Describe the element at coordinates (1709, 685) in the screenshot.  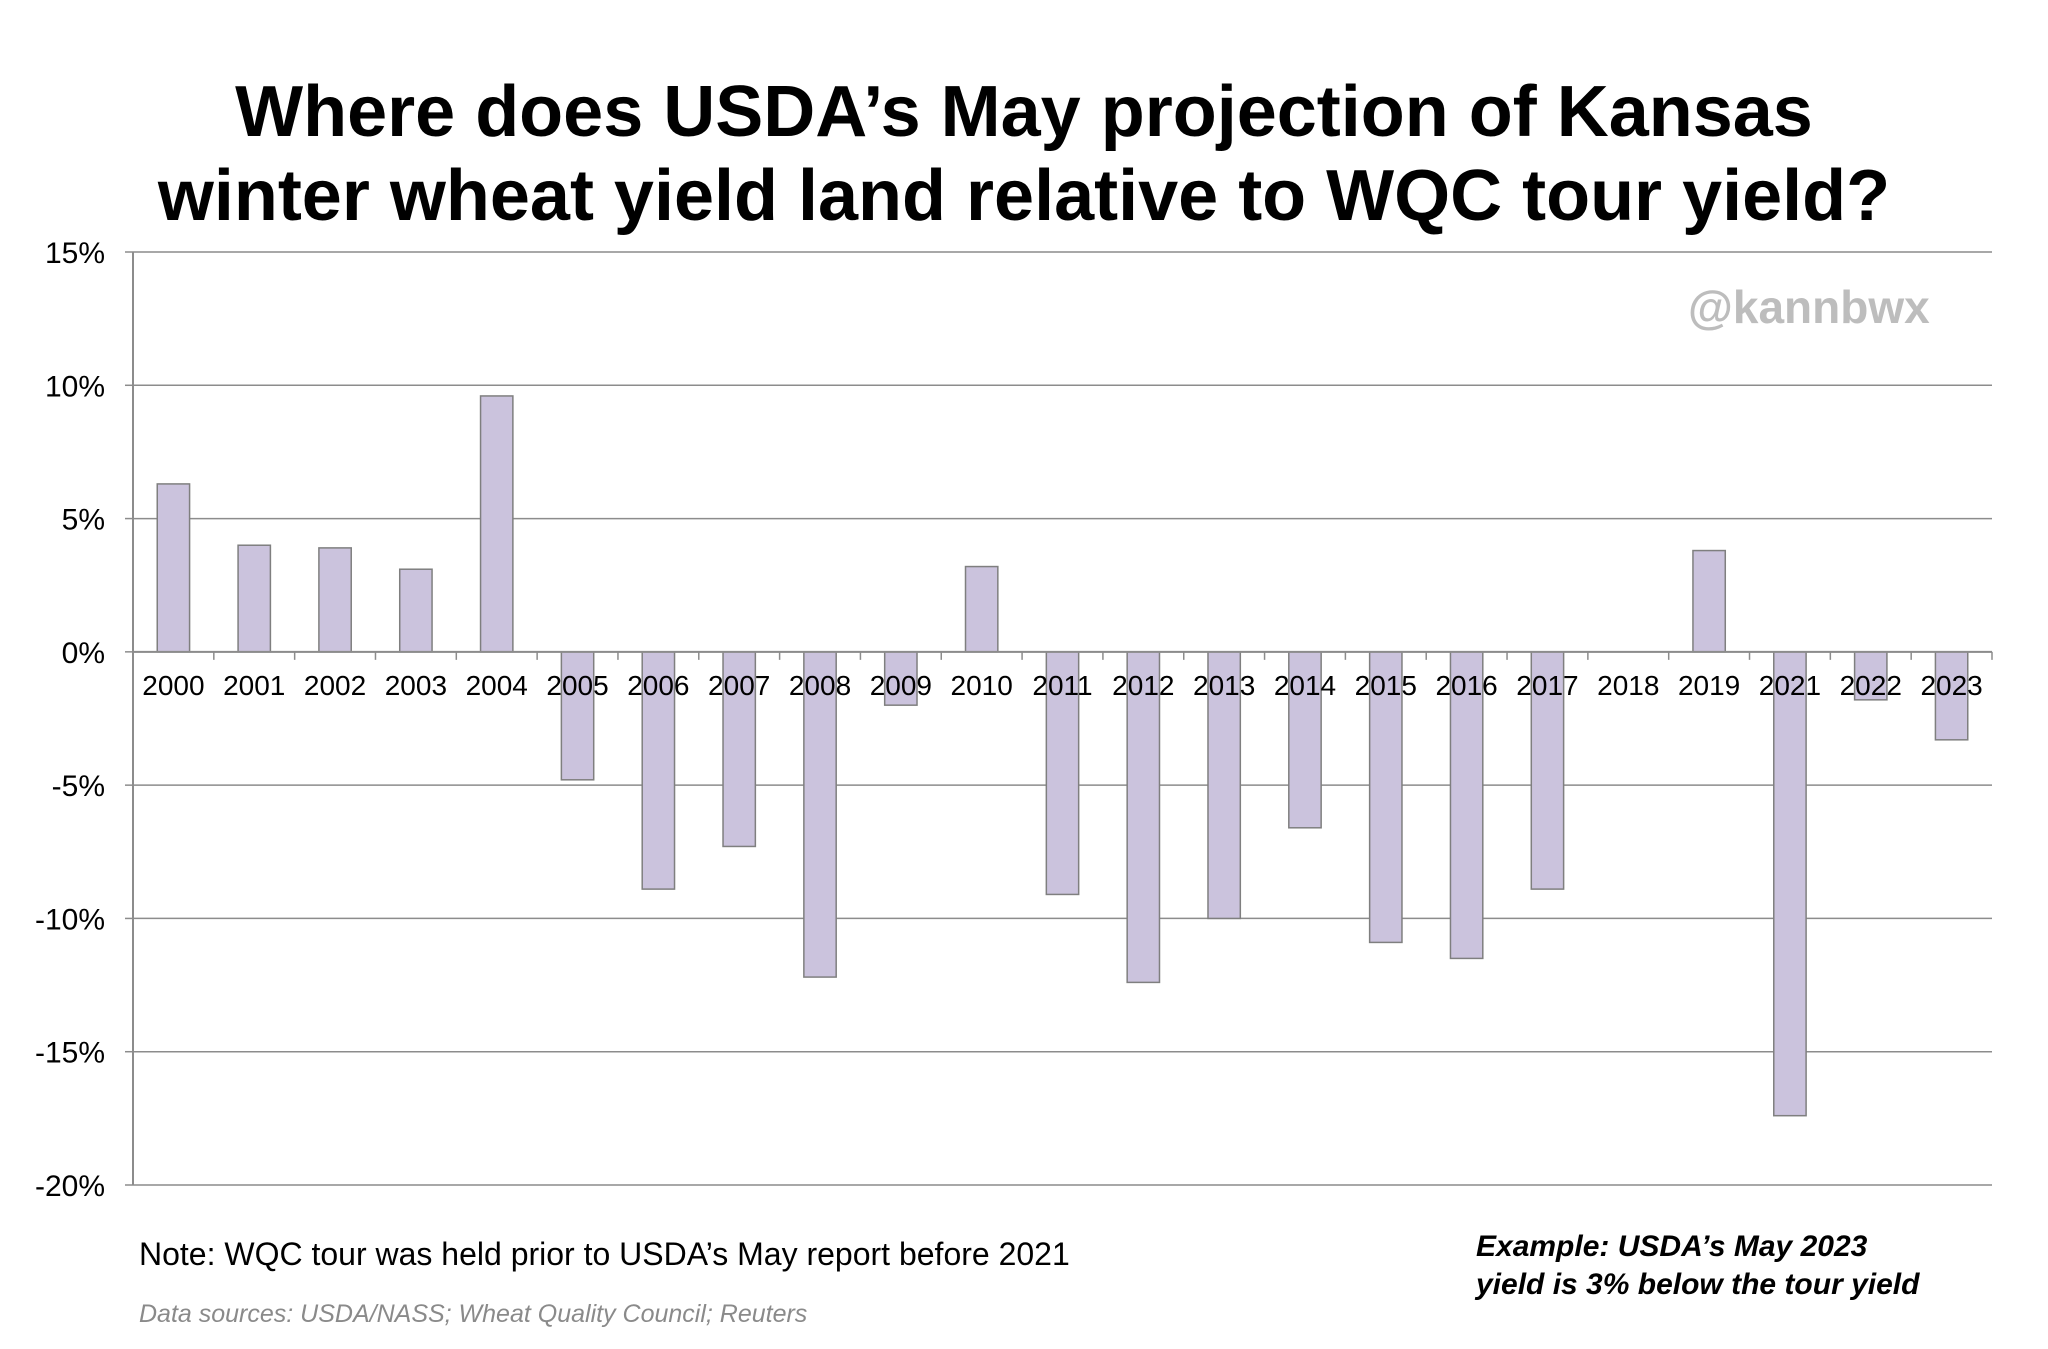
I see `x-tick-label: 2019` at that location.